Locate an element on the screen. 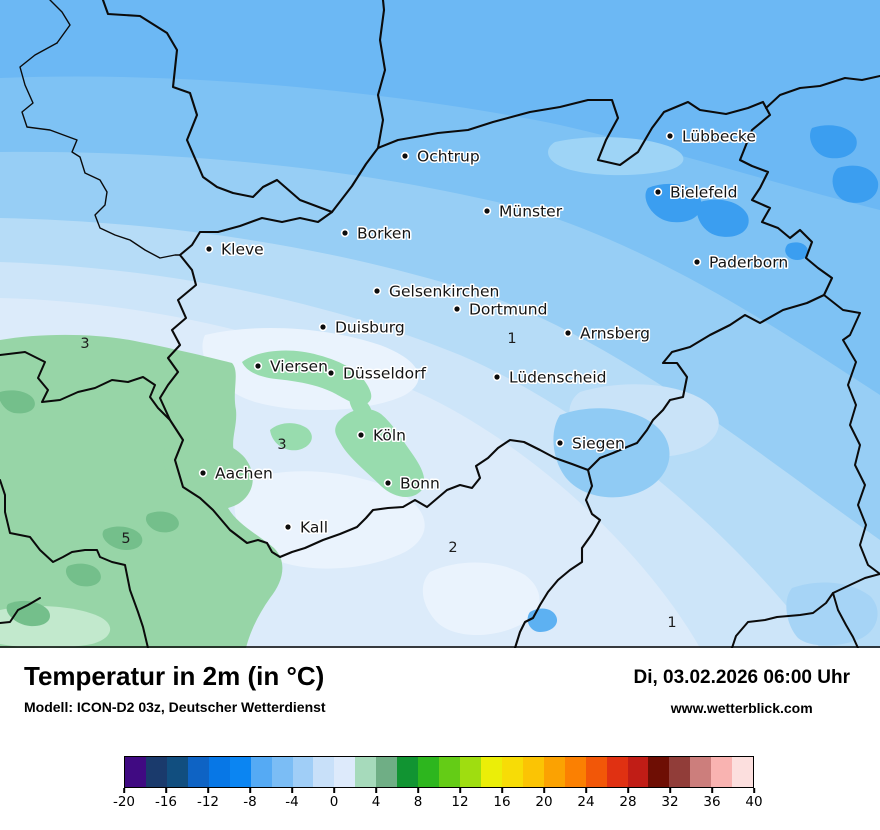  scale-segment--12-to--10 is located at coordinates (219, 772).